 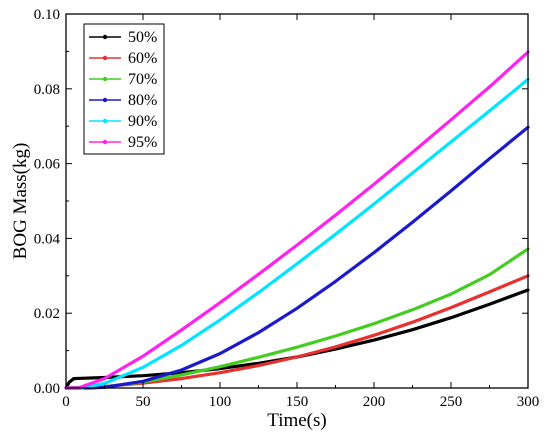 I want to click on y-tick-label: 0.06, so click(x=47, y=165).